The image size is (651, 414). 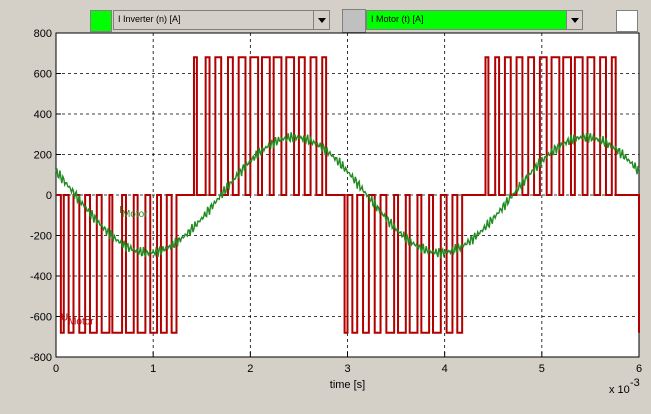 What do you see at coordinates (639, 369) in the screenshot?
I see `x-tick-label: 6` at bounding box center [639, 369].